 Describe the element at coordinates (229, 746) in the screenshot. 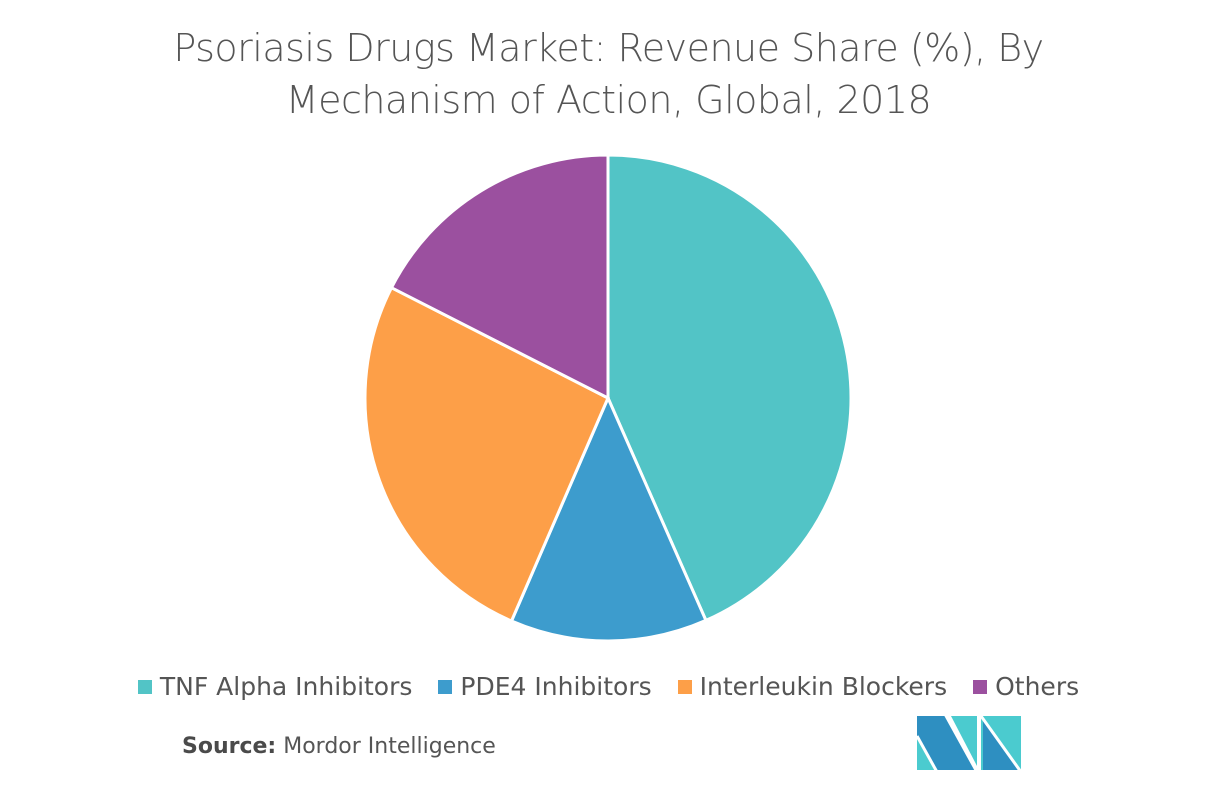

I see `source-label: Source:` at that location.